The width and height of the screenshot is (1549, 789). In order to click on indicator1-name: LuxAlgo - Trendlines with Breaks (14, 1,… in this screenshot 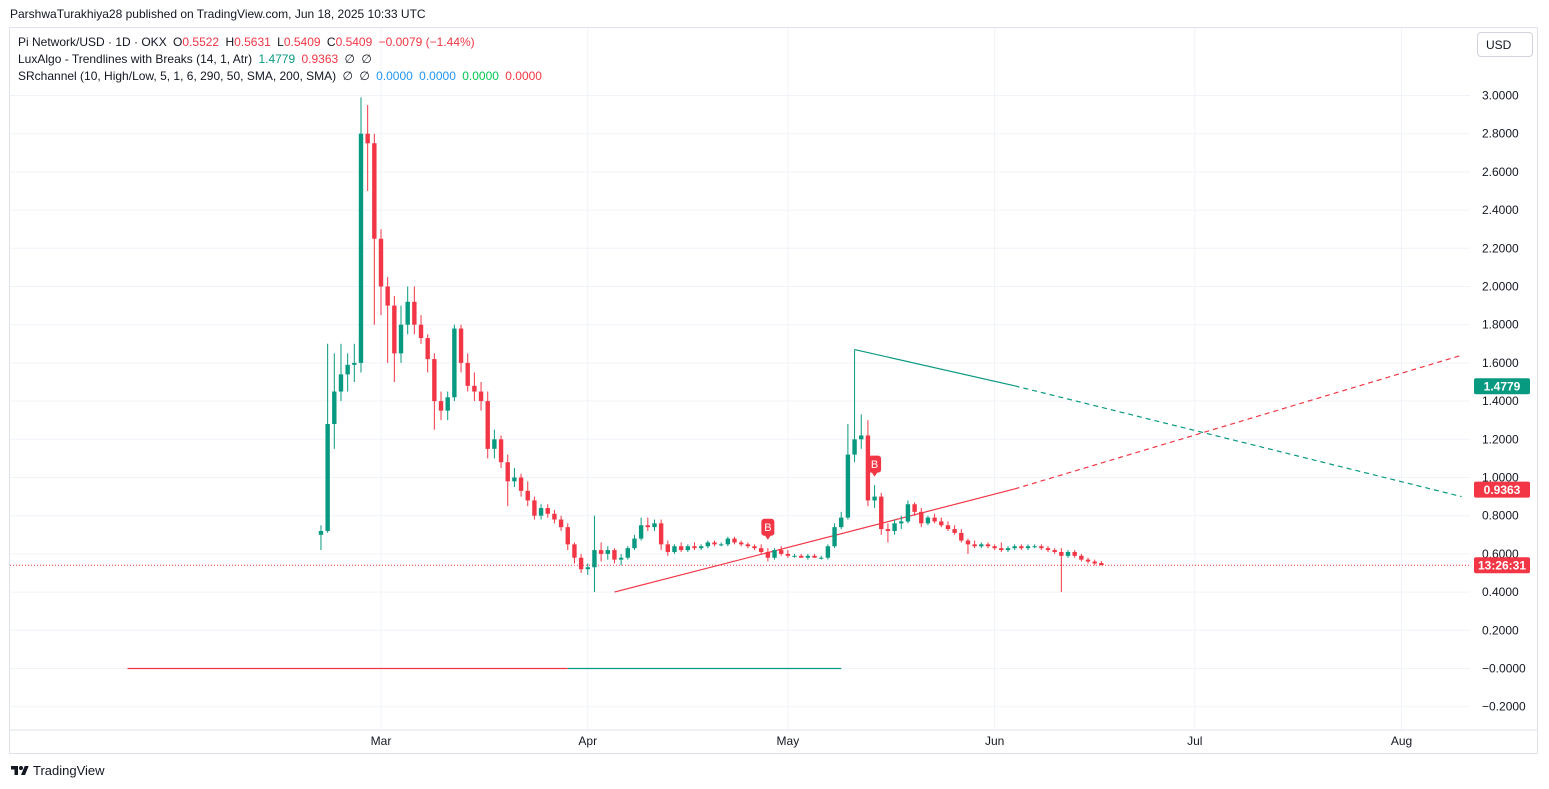, I will do `click(135, 59)`.